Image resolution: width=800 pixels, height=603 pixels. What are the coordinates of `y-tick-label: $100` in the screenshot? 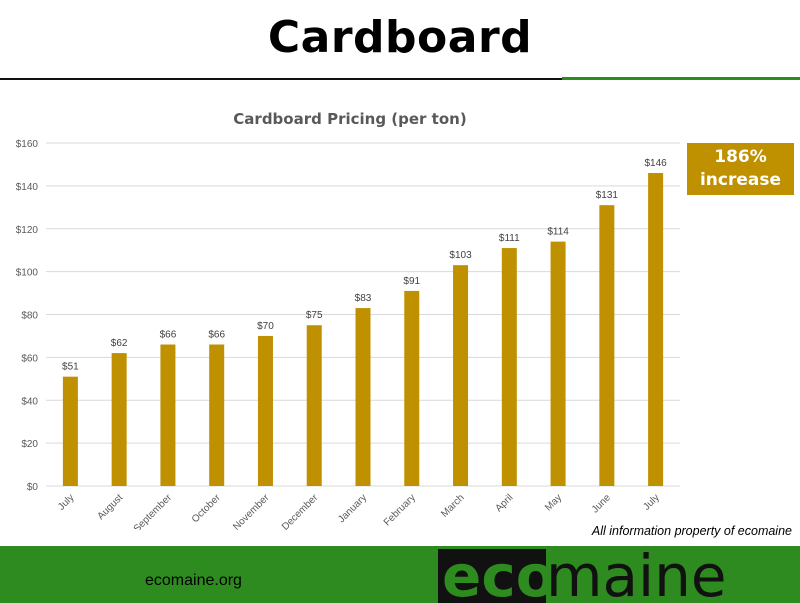 It's located at (27, 273).